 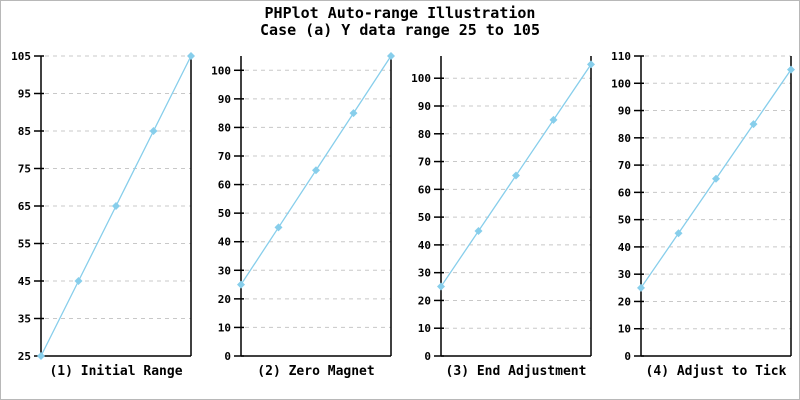 I want to click on y-tick-label: 55, so click(x=24, y=244).